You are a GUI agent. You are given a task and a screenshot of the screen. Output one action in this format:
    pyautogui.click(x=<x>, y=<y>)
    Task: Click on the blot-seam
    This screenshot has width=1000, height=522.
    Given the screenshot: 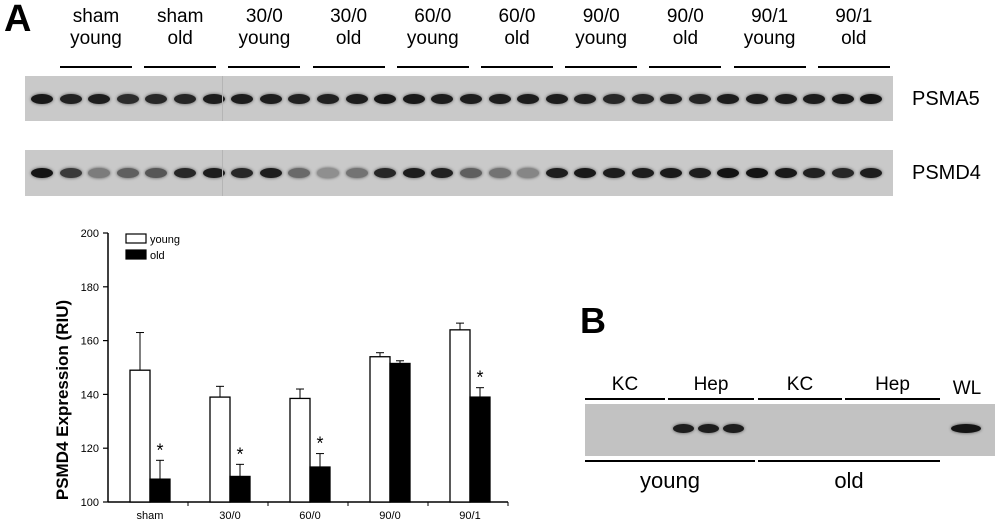 What is the action you would take?
    pyautogui.click(x=222, y=98)
    